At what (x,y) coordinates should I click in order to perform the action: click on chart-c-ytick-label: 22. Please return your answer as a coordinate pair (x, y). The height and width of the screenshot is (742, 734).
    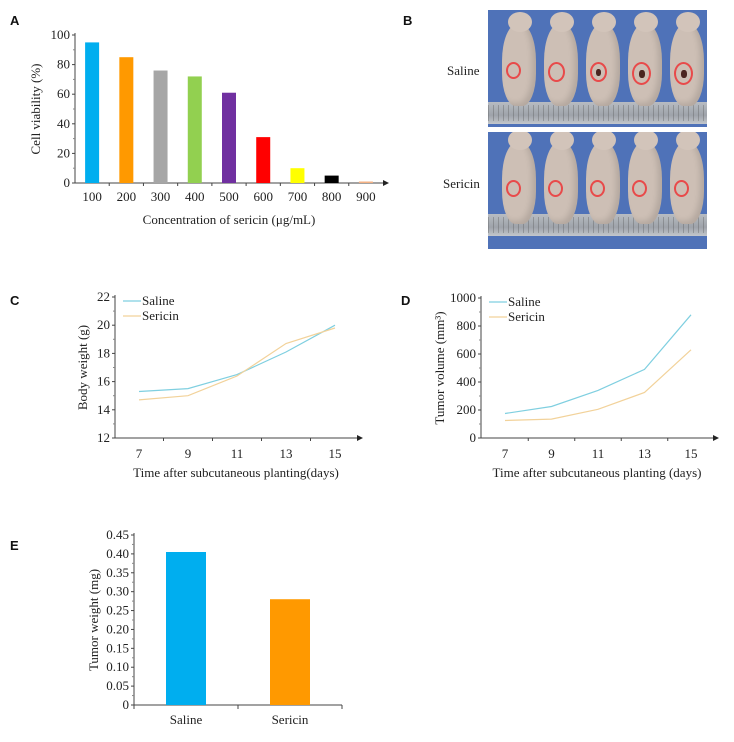
    Looking at the image, I should click on (103, 296).